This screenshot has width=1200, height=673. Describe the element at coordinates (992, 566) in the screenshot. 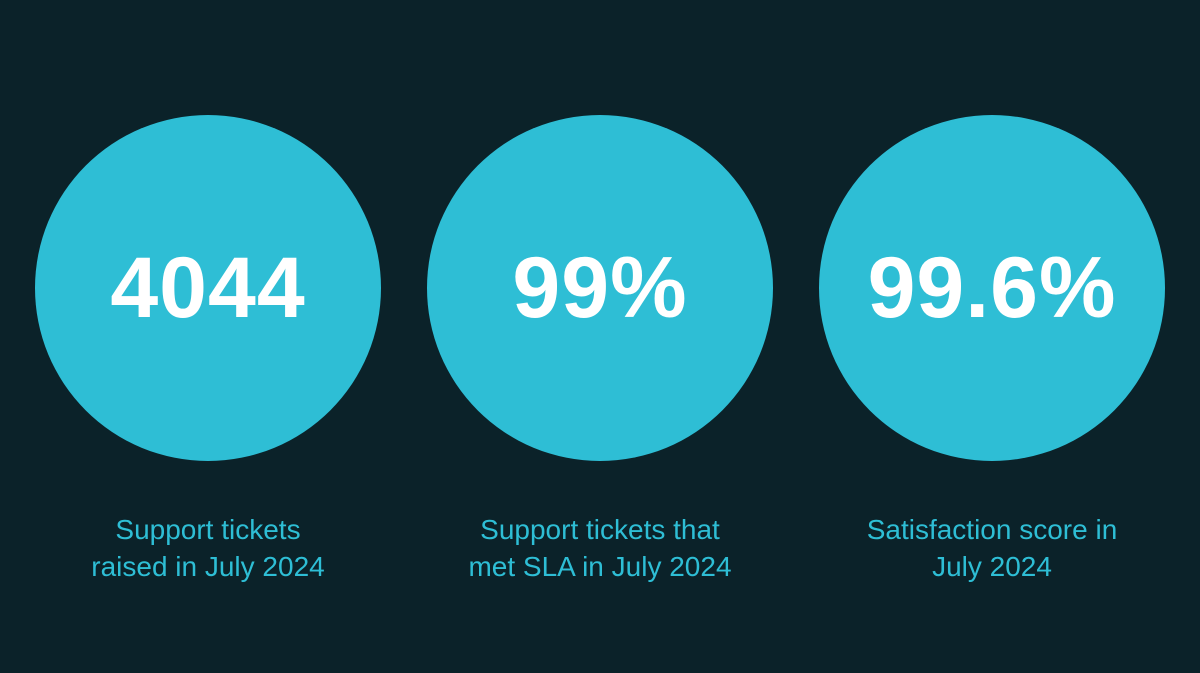

I see `stat-caption-line: July 2024` at that location.